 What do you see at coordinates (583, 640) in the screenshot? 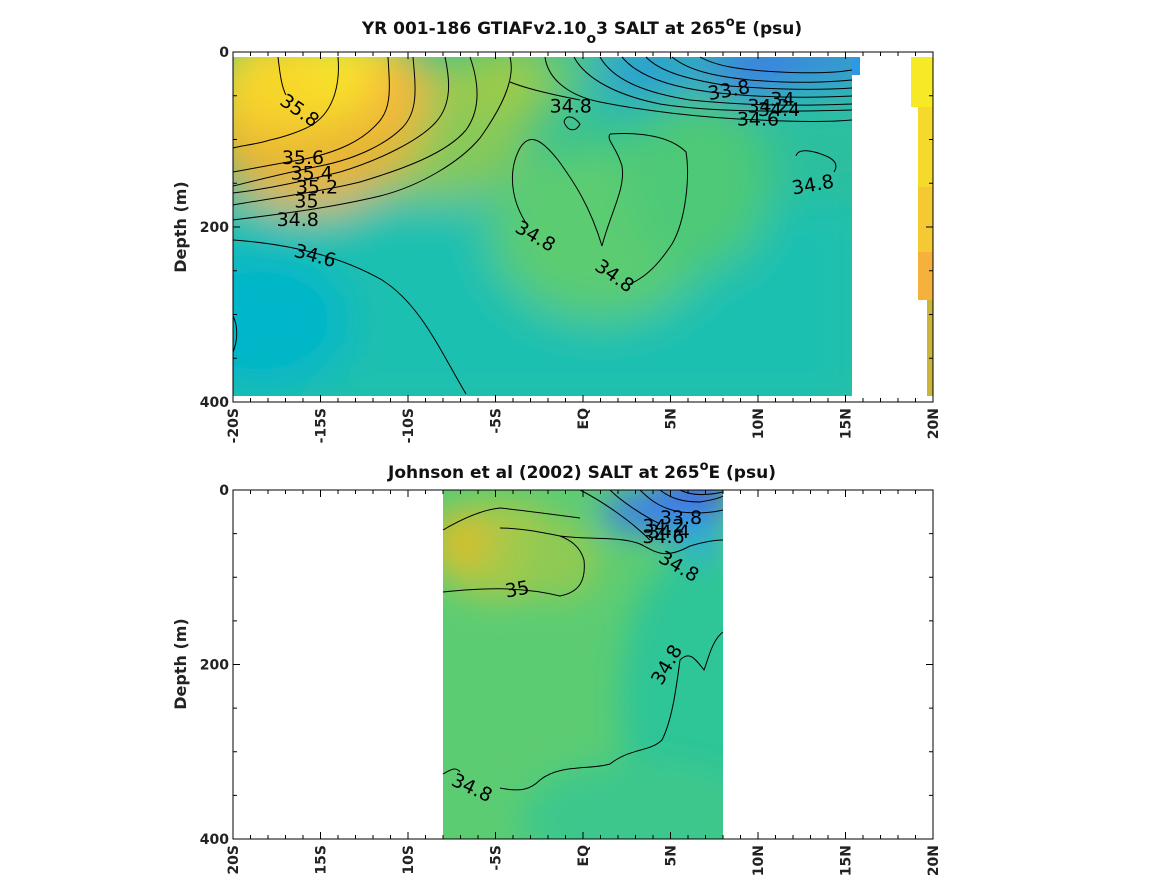
I see `panel-bottom-contours` at bounding box center [583, 640].